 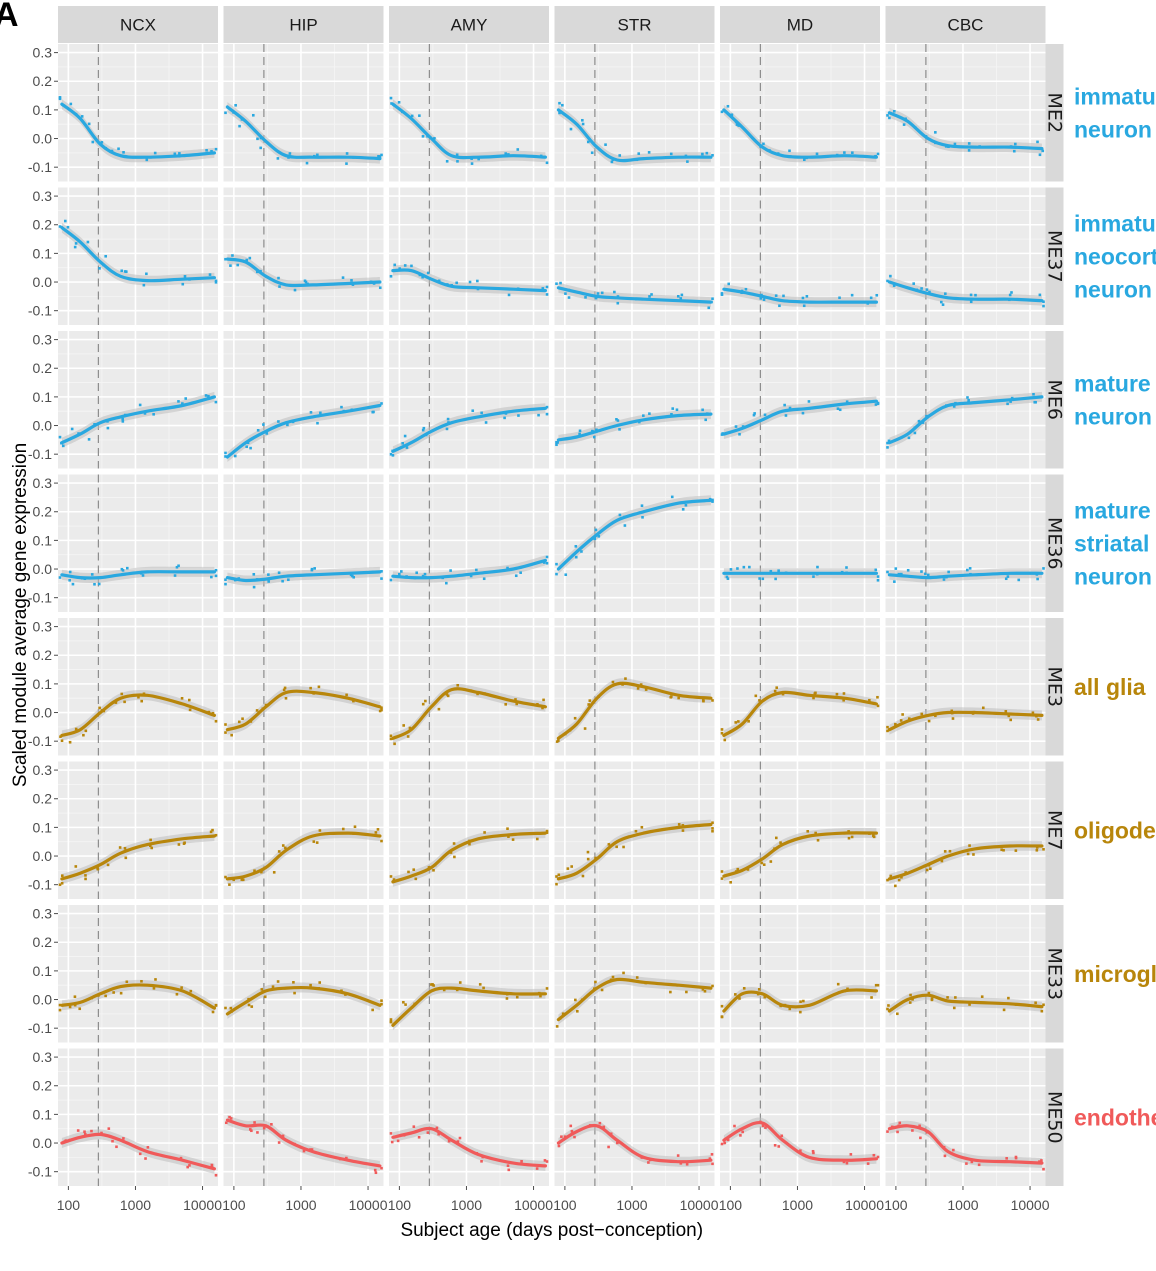 What do you see at coordinates (1055, 113) in the screenshot?
I see `row-strip-me2: ME2` at bounding box center [1055, 113].